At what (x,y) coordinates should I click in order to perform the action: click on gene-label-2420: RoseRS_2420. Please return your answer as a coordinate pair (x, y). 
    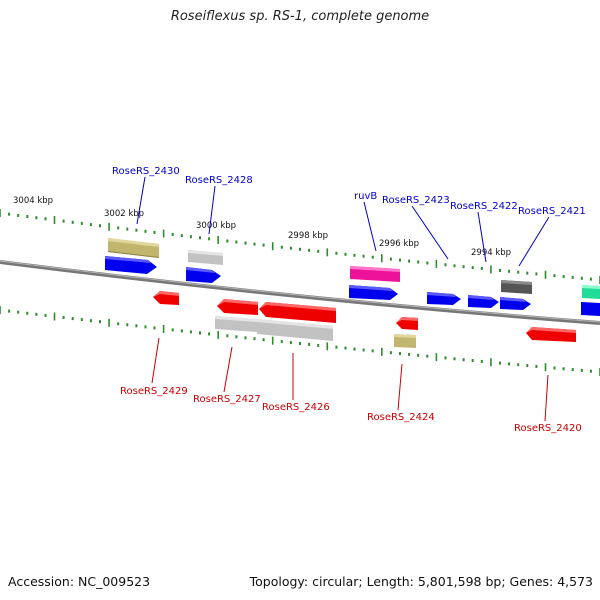
    Looking at the image, I should click on (548, 428).